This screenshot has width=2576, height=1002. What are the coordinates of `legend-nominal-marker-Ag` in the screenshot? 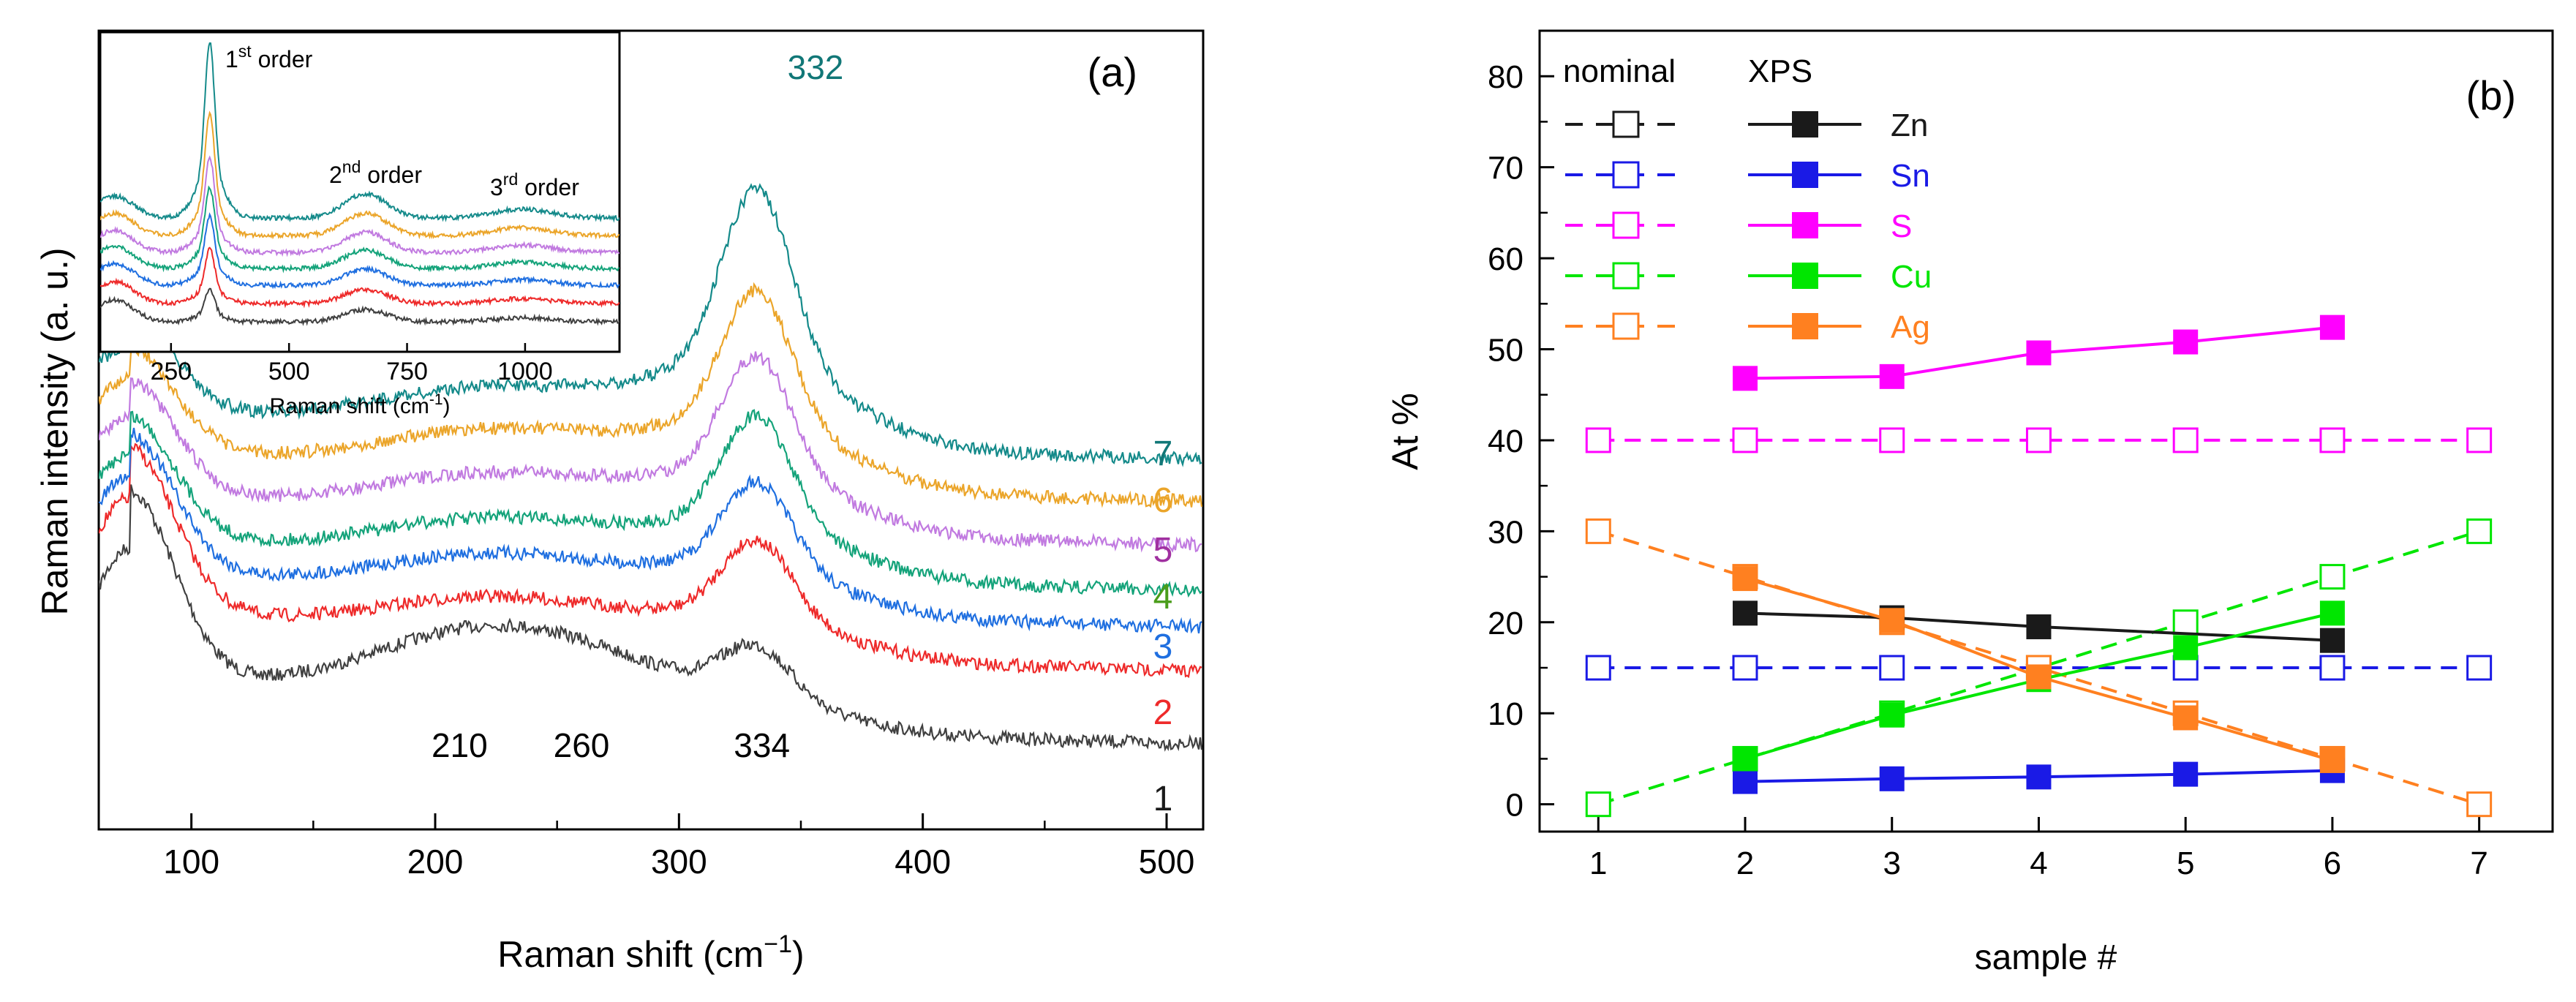 It's located at (1626, 326).